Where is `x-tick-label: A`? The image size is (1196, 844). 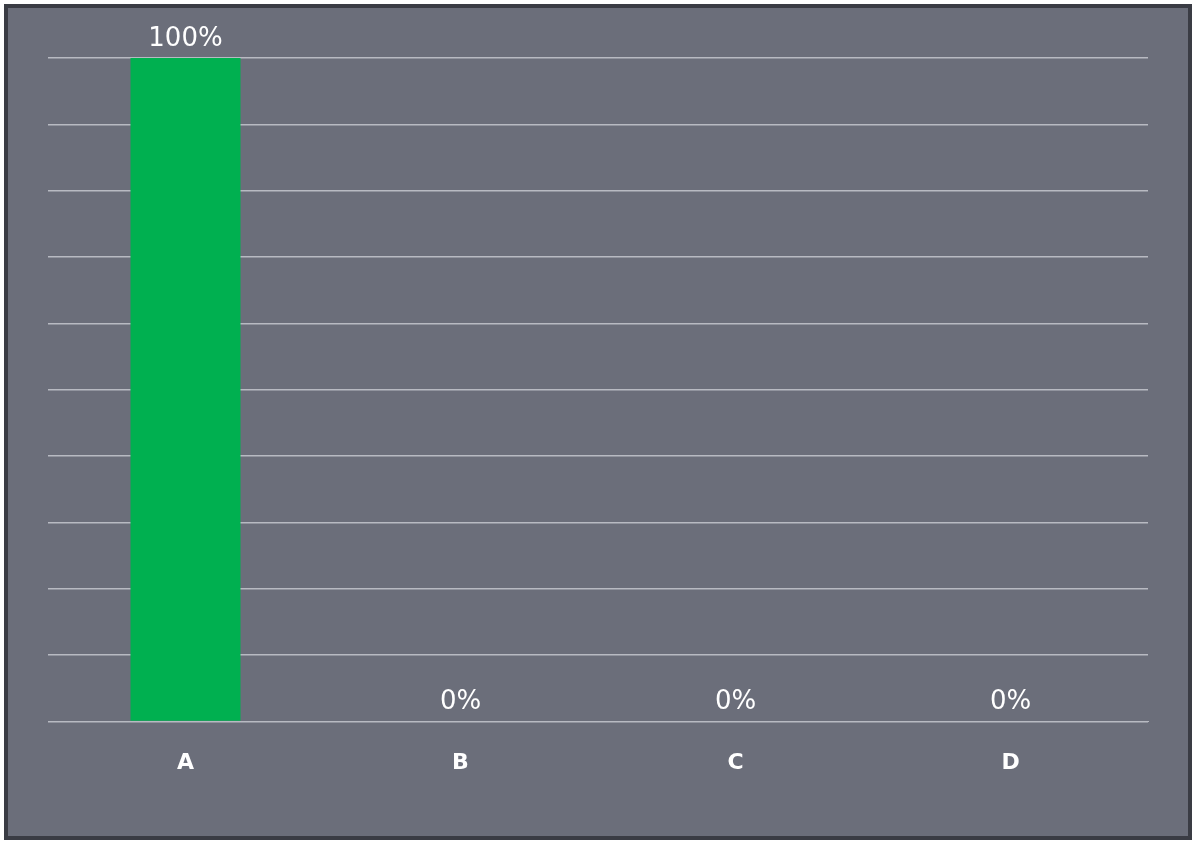 x-tick-label: A is located at coordinates (185, 761).